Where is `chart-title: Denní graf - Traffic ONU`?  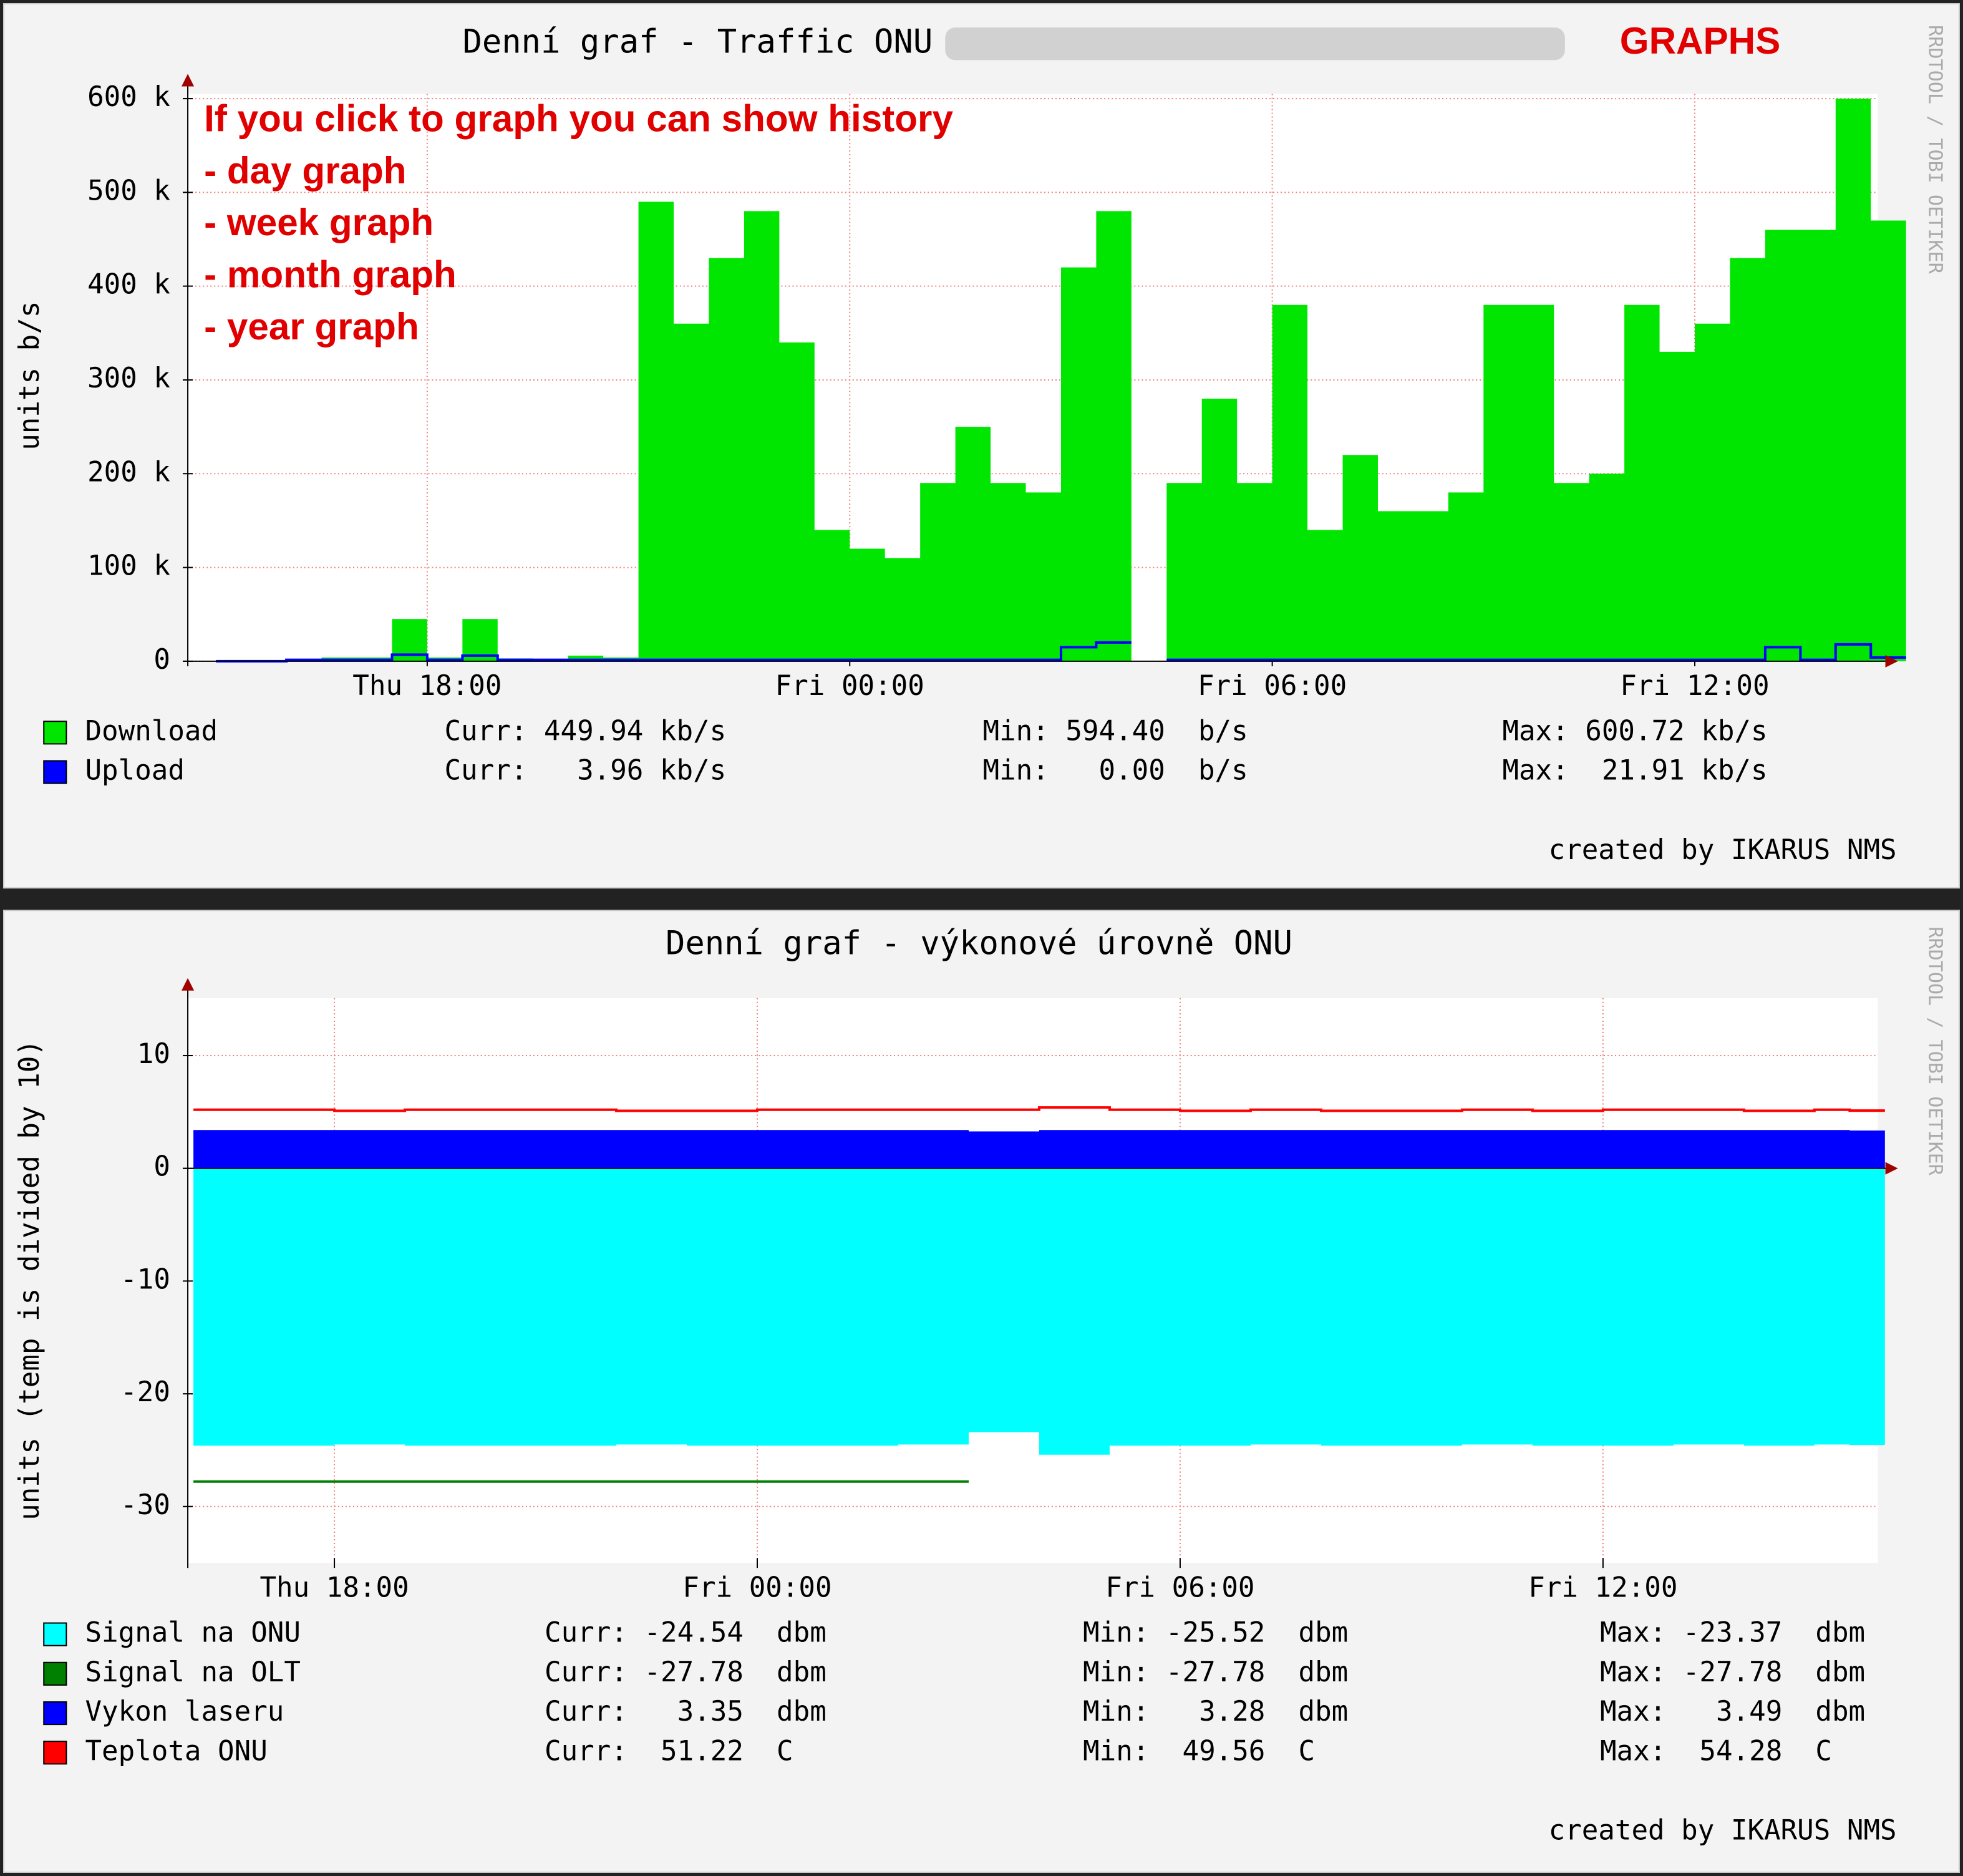
chart-title: Denní graf - Traffic ONU is located at coordinates (697, 42).